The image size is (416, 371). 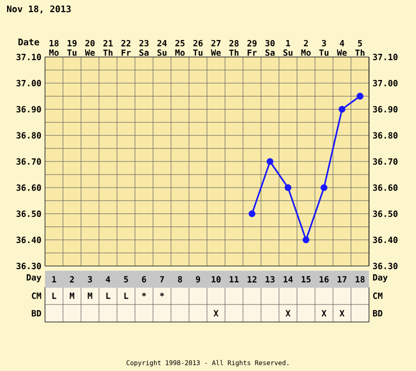 I want to click on x-tick-label: 3, so click(x=90, y=279).